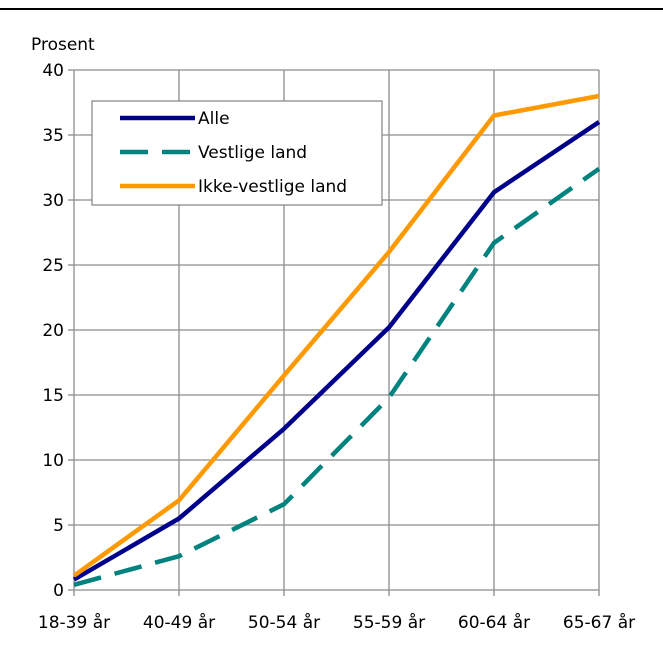 Image resolution: width=663 pixels, height=654 pixels. Describe the element at coordinates (53, 396) in the screenshot. I see `y-tick-label: 15` at that location.